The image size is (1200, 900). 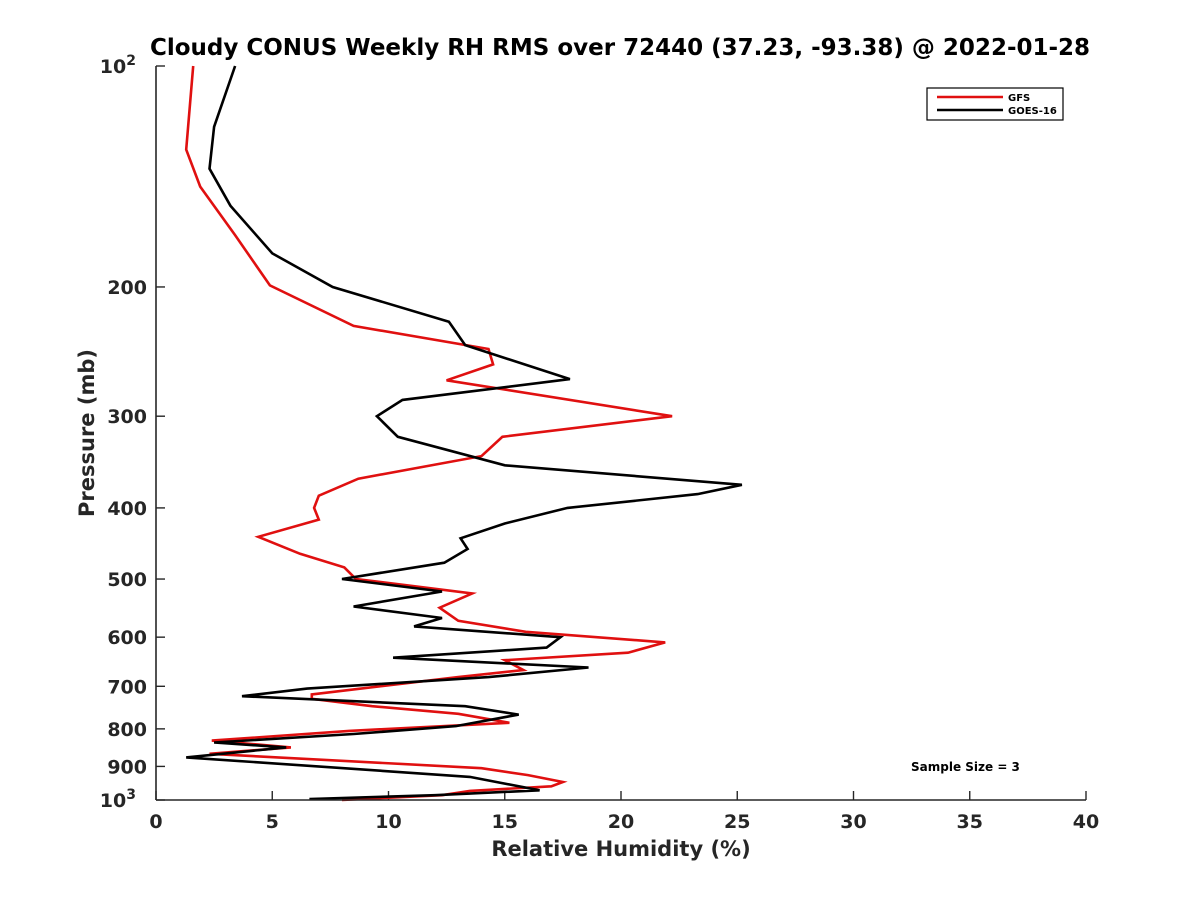 I want to click on x-axis-ticks: 0 5 10 15 20 25 30 35 40, so click(x=624, y=812).